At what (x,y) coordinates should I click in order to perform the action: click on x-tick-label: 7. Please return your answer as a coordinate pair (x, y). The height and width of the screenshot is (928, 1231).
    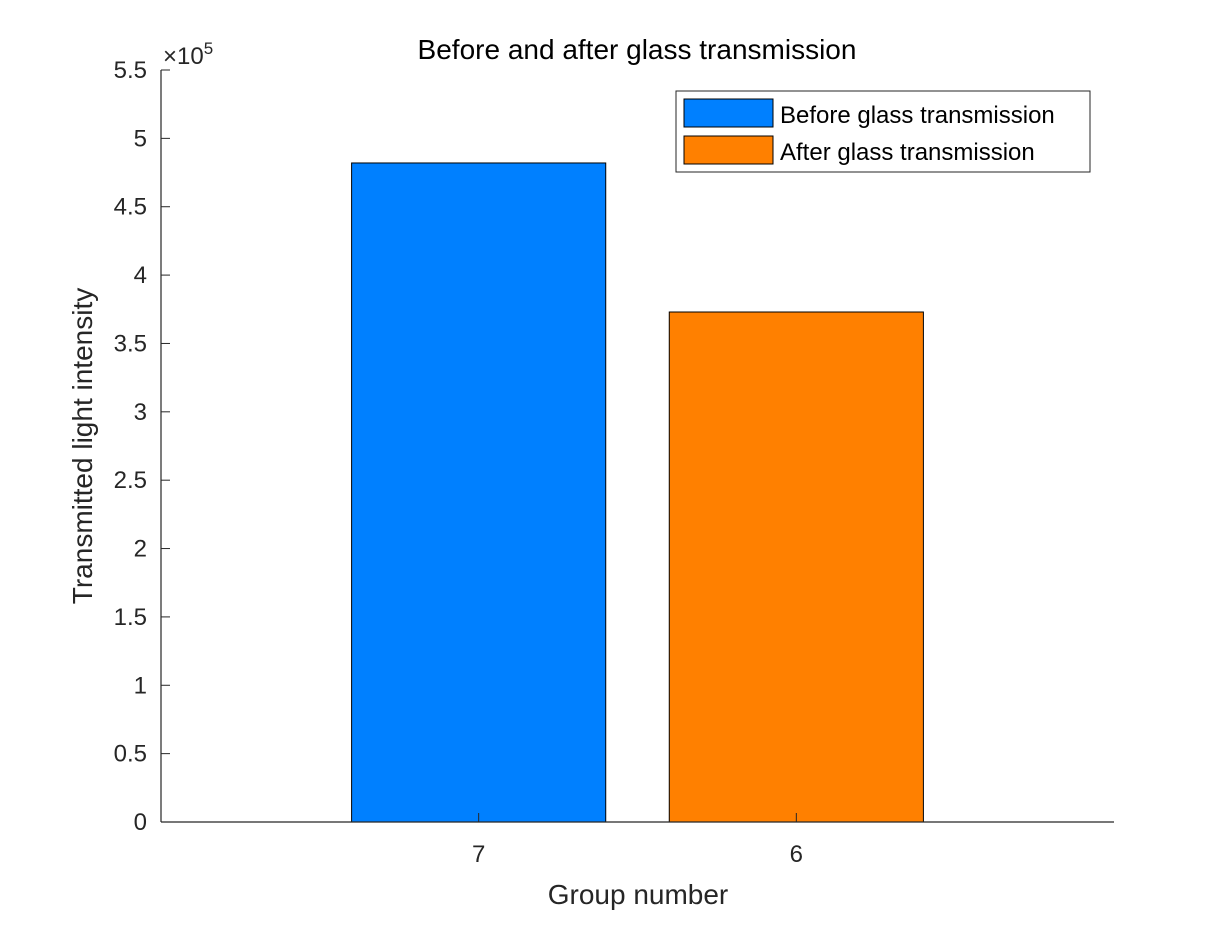
    Looking at the image, I should click on (478, 854).